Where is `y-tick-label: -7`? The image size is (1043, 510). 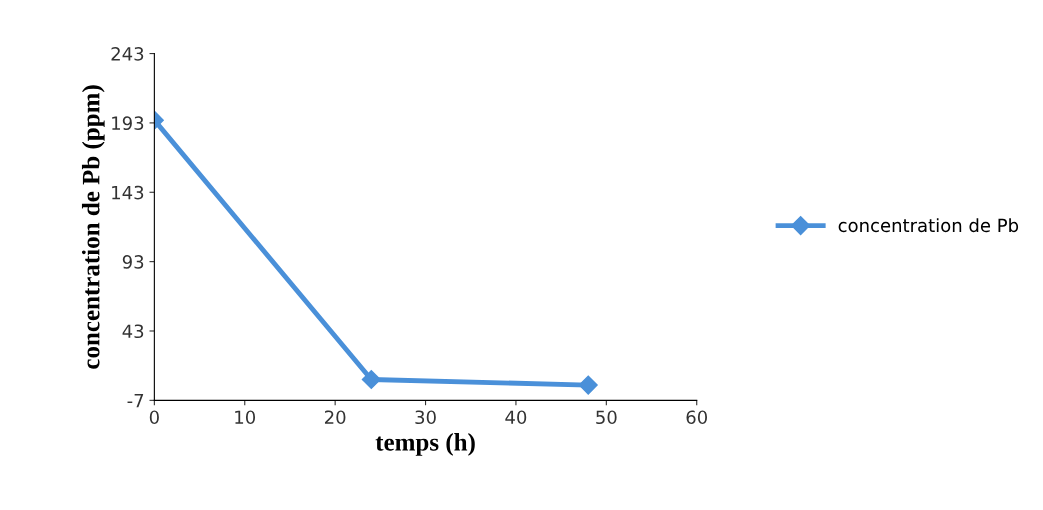
y-tick-label: -7 is located at coordinates (135, 401).